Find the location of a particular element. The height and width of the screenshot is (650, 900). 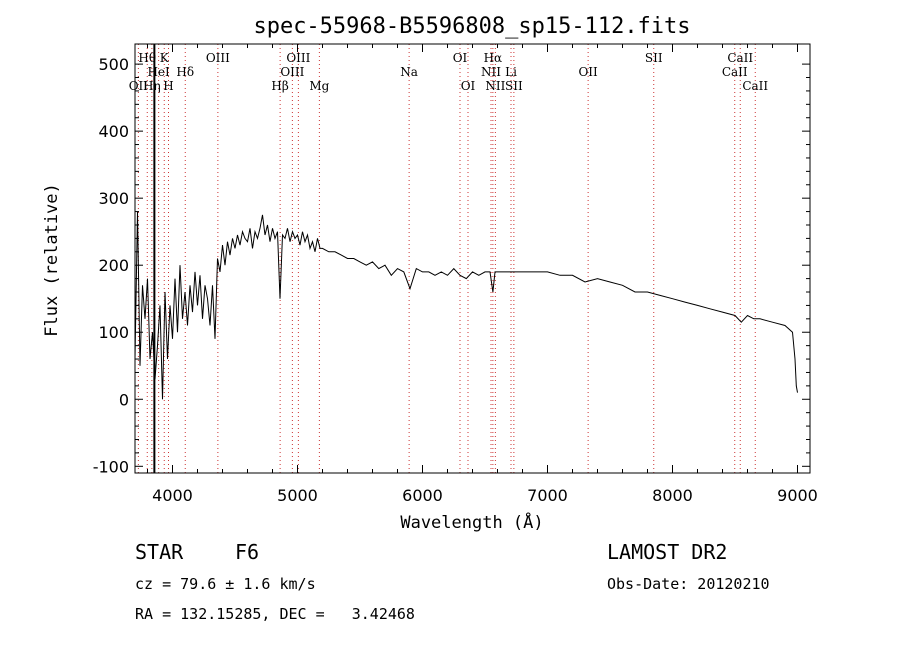

y-tick-label: 200 is located at coordinates (113, 265).